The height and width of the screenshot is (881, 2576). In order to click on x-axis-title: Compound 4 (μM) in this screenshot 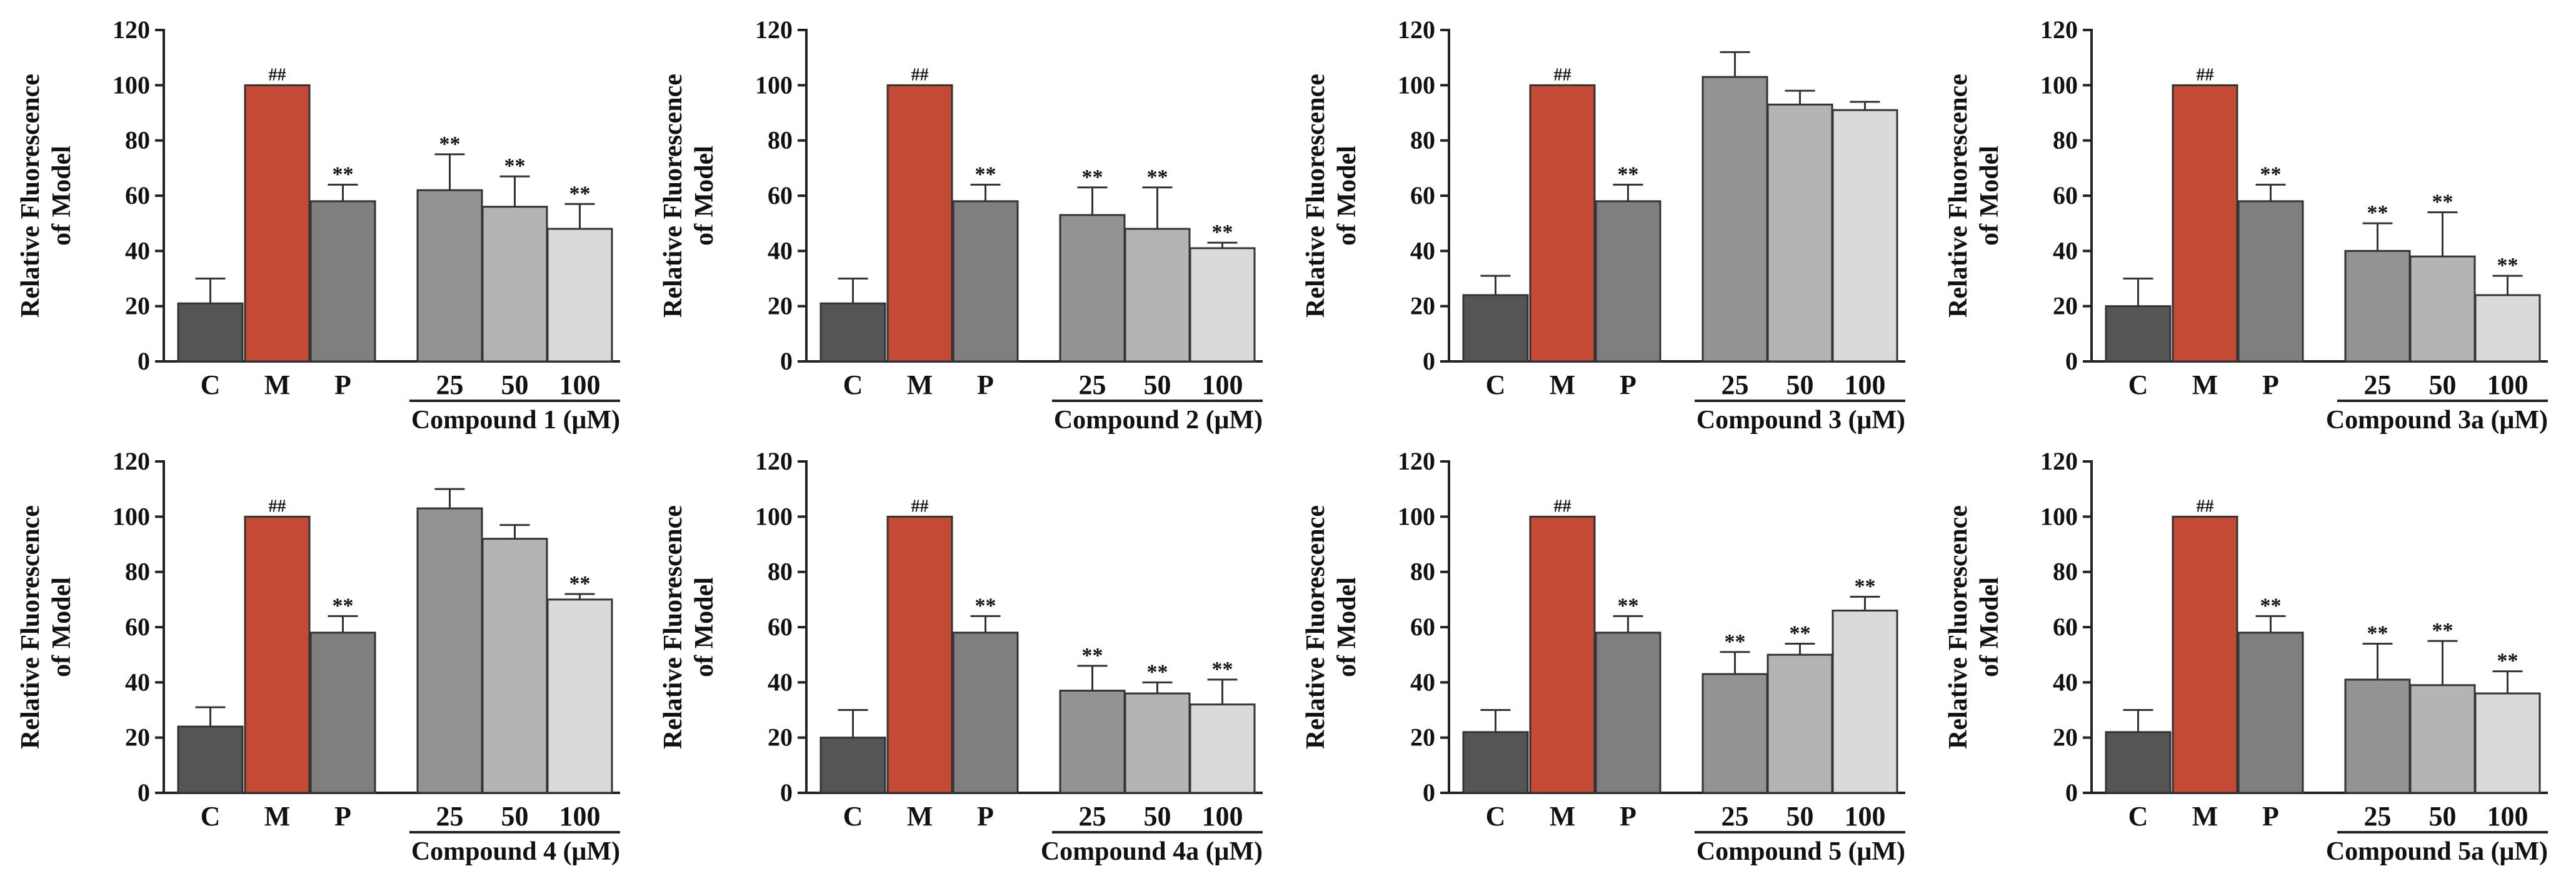, I will do `click(515, 851)`.